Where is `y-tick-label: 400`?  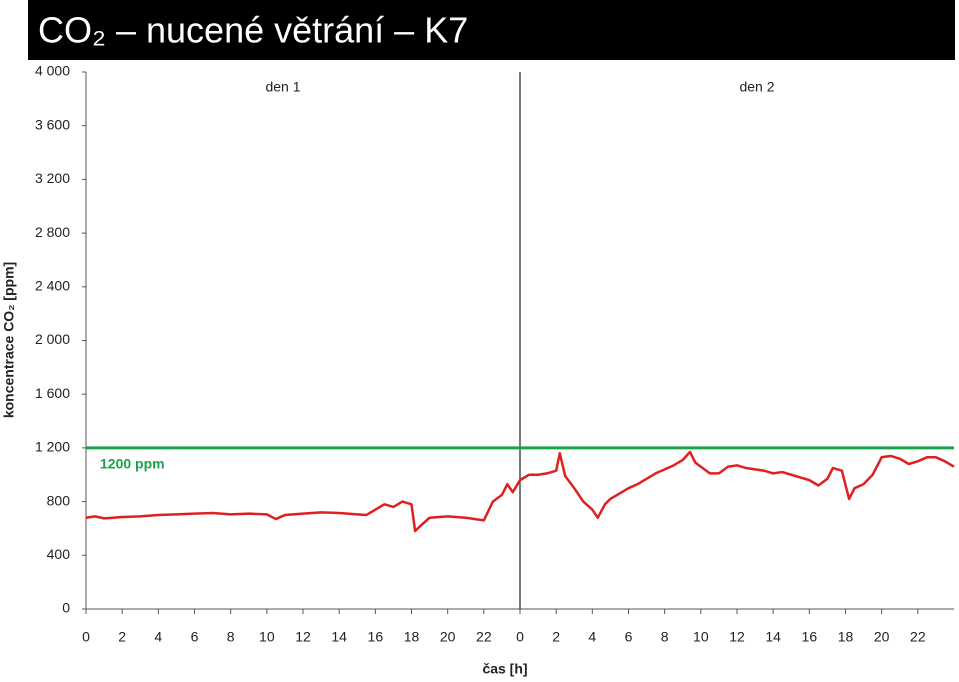 y-tick-label: 400 is located at coordinates (59, 554).